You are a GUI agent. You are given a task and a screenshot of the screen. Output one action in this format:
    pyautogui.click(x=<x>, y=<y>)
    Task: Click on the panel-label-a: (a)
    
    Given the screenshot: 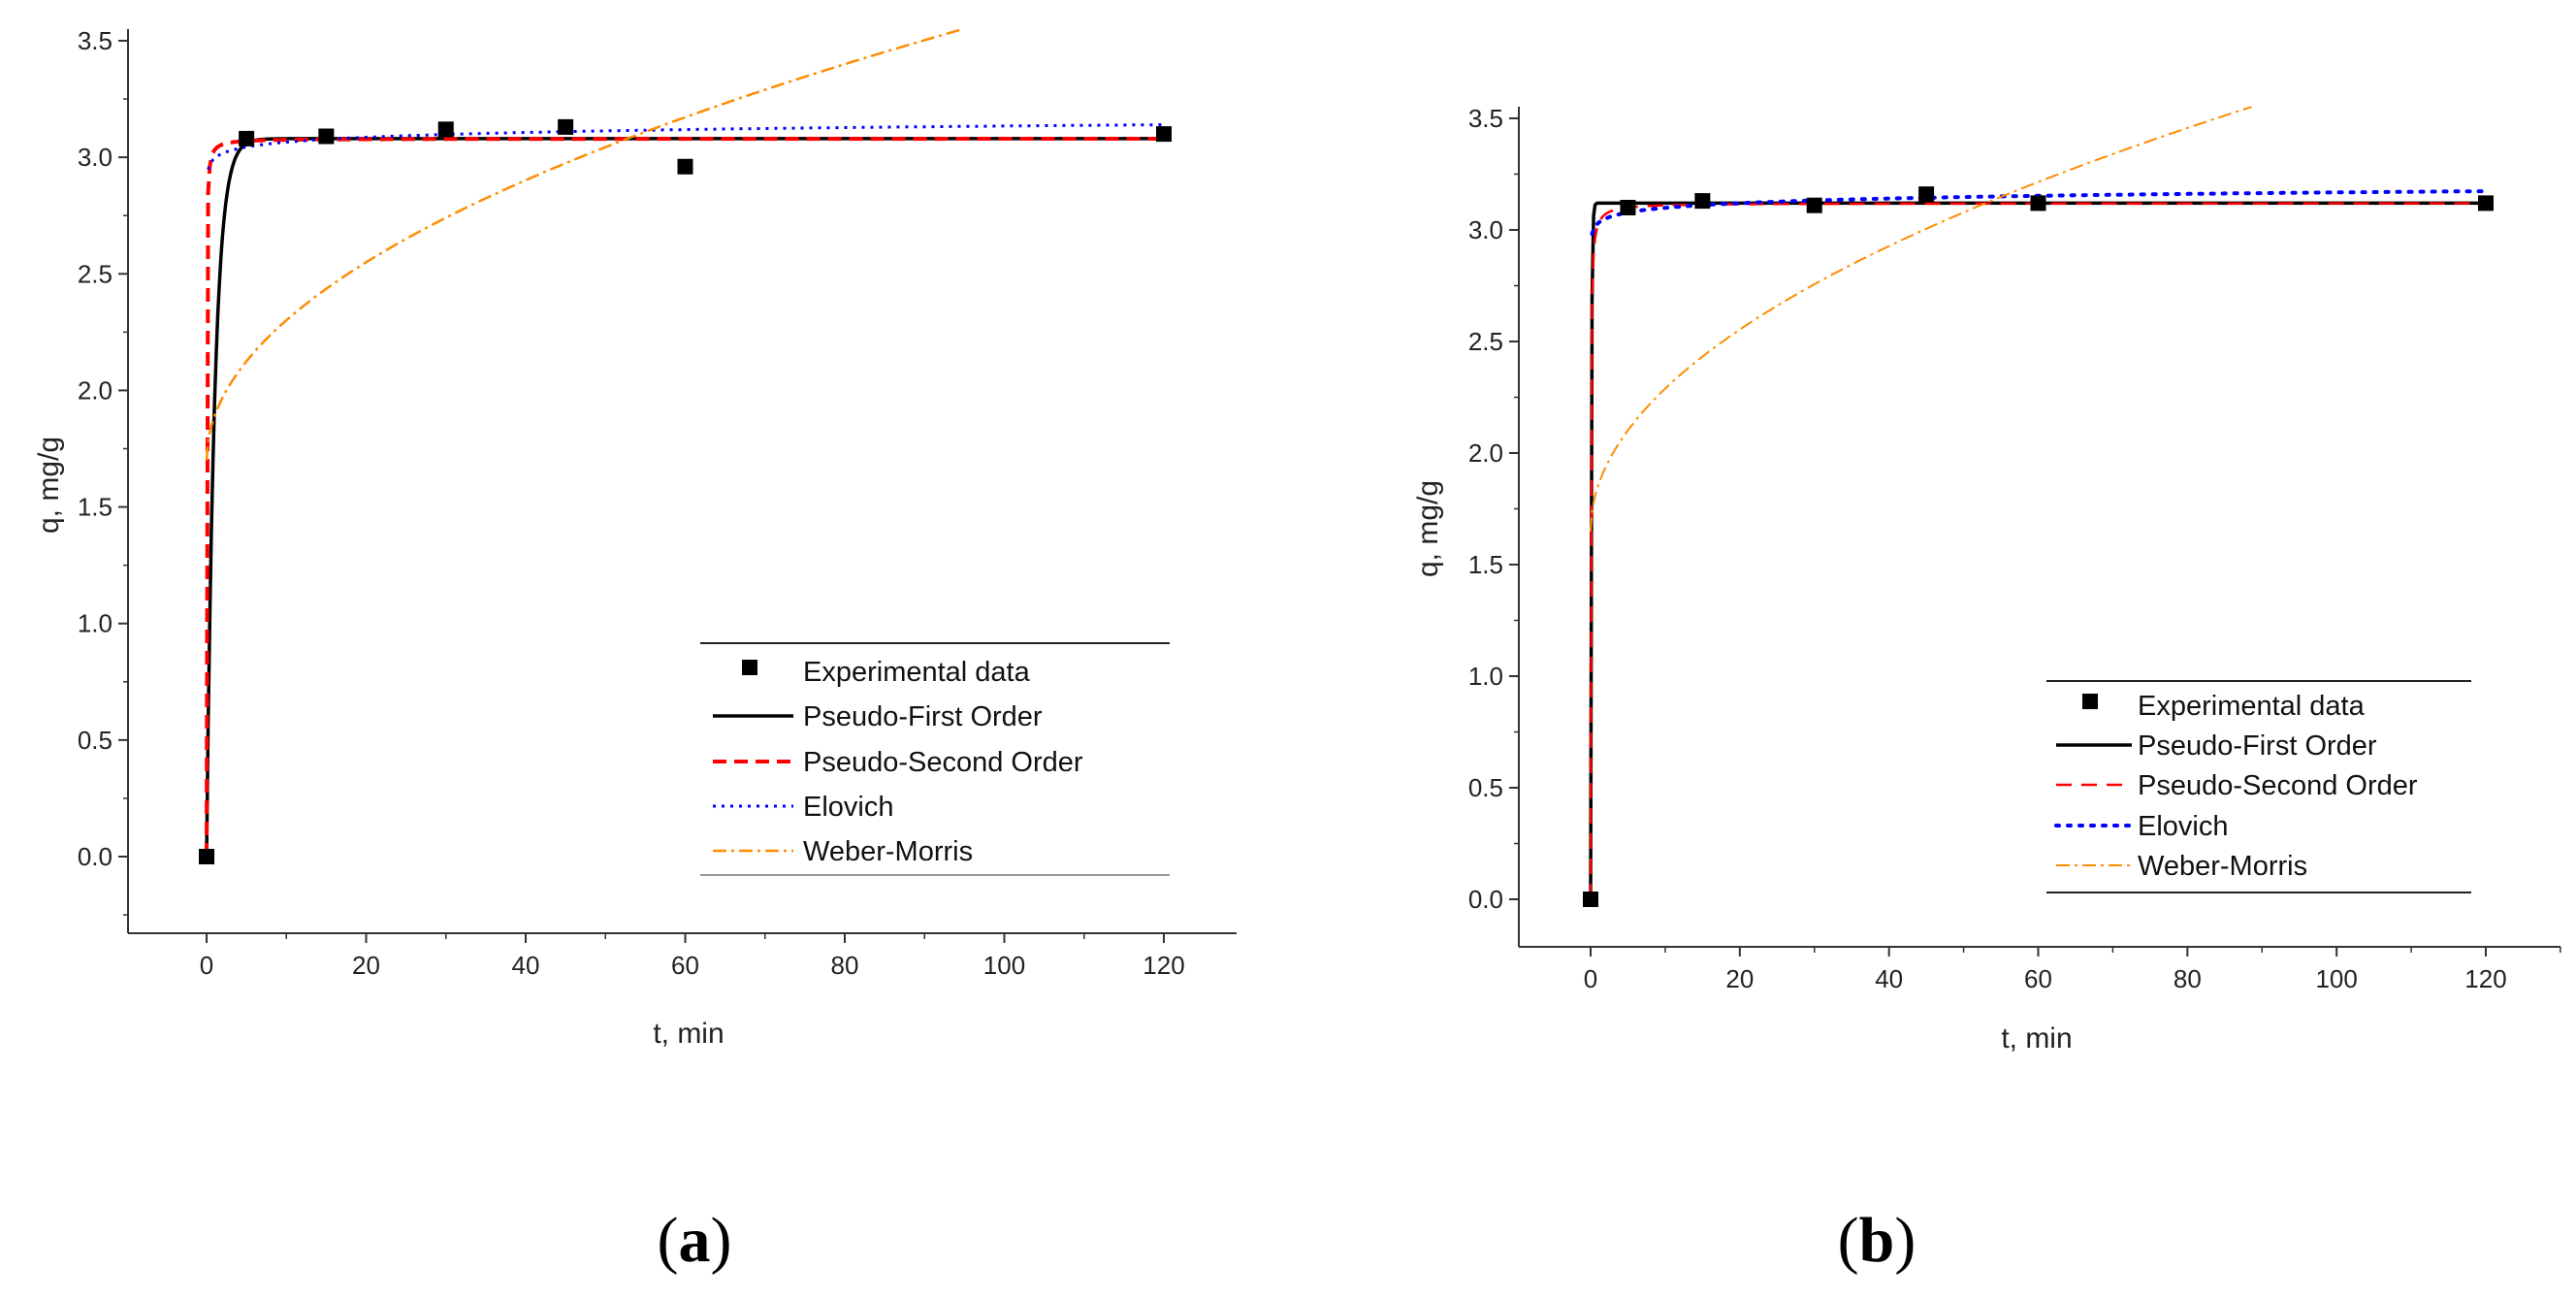 What is the action you would take?
    pyautogui.click(x=695, y=1241)
    